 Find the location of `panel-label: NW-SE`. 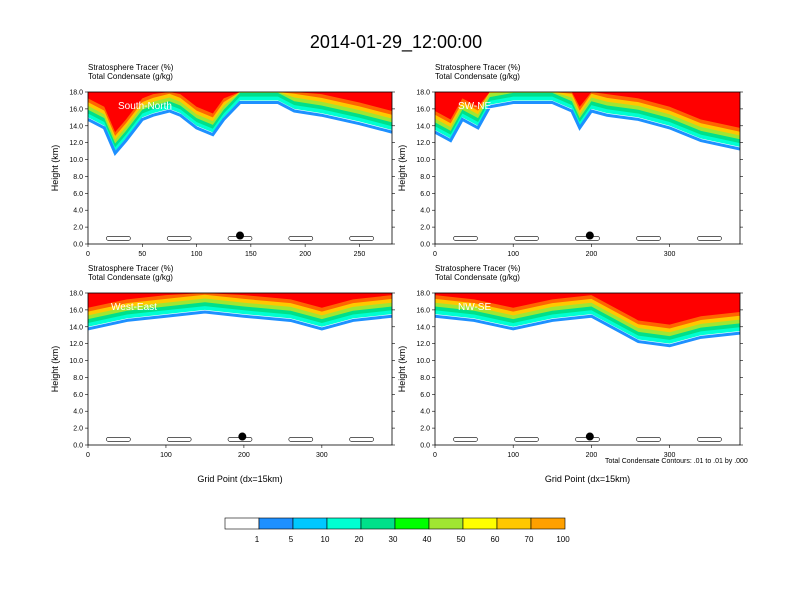

panel-label: NW-SE is located at coordinates (474, 307).